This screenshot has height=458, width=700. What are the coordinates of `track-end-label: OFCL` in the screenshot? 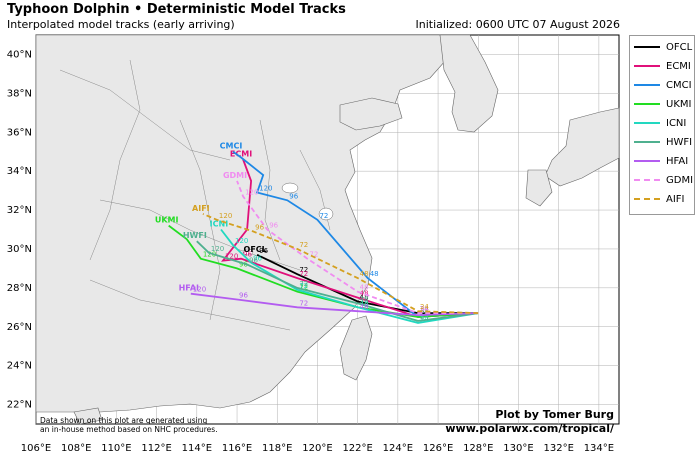 It's located at (255, 249).